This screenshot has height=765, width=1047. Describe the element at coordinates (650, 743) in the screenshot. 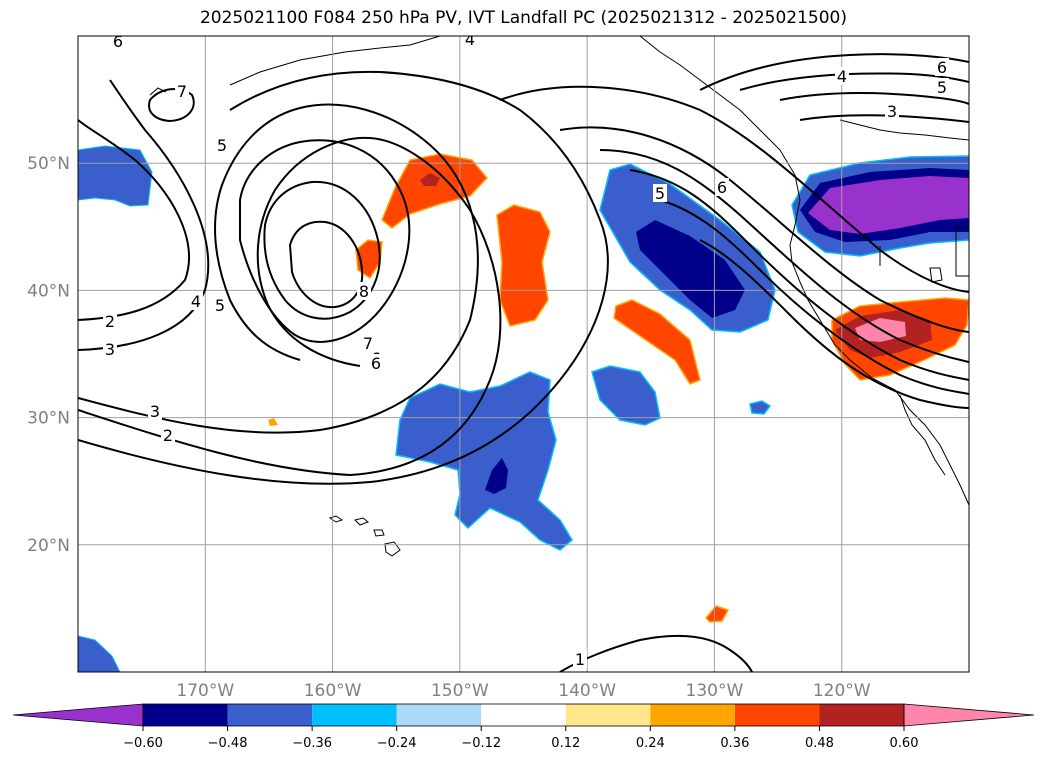

I see `colorbar-tick-label: 0.24` at that location.